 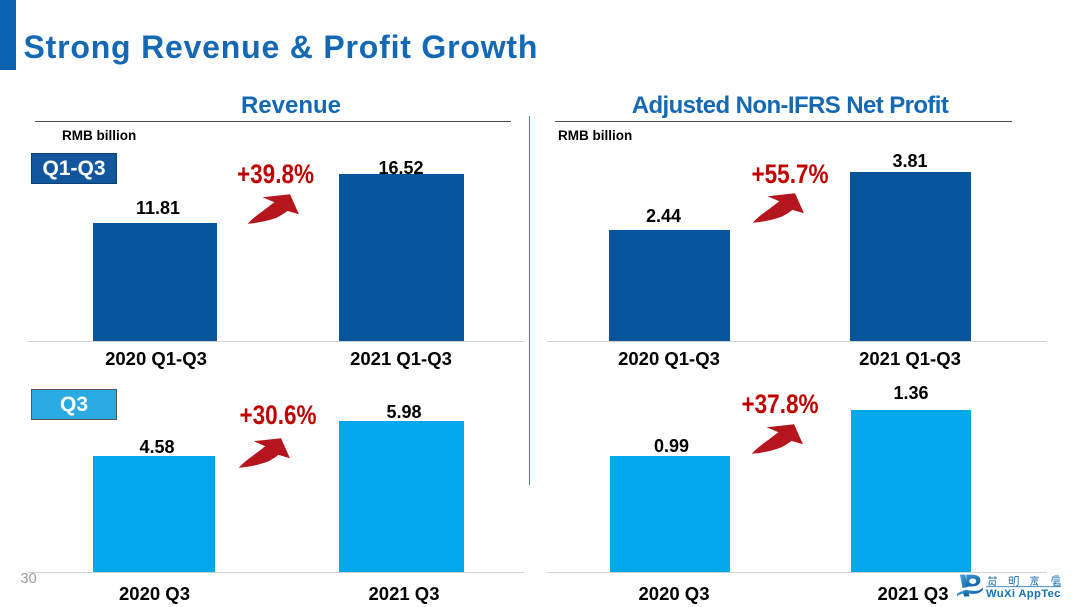 I want to click on svg-text: WuXi AppTec, so click(x=1023, y=594).